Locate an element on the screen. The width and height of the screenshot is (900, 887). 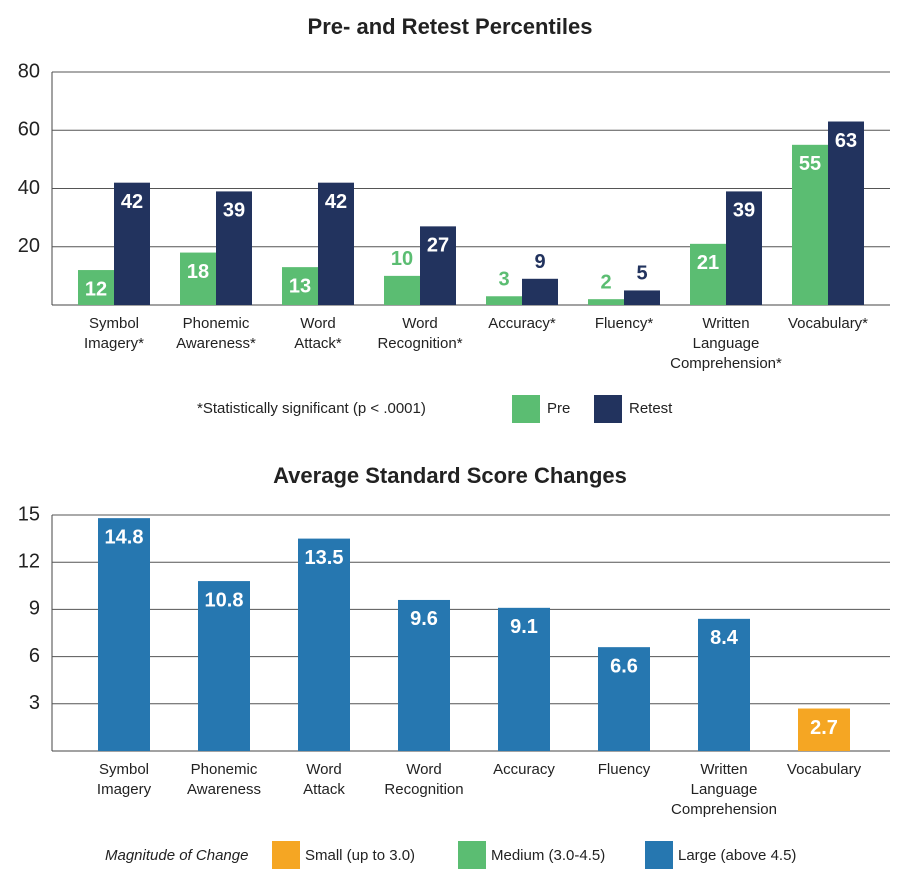
legend-label: Medium (3.0-4.5) is located at coordinates (548, 855).